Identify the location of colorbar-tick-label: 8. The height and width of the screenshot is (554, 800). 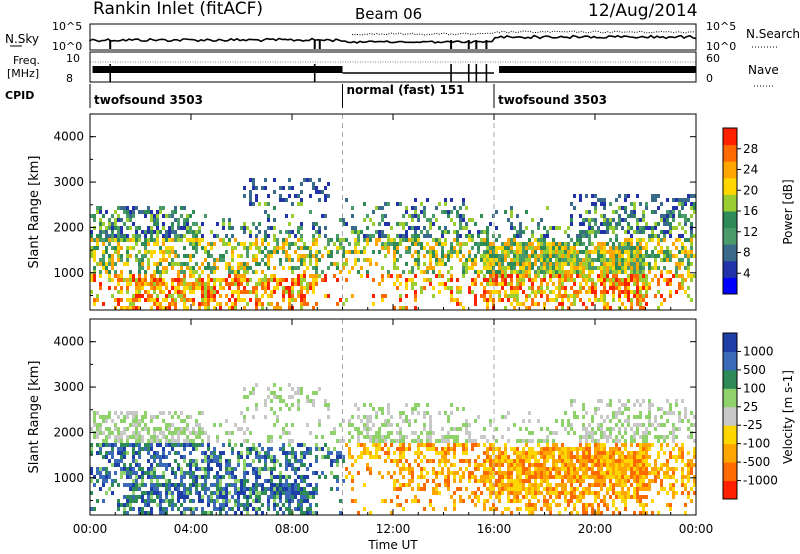
(747, 253).